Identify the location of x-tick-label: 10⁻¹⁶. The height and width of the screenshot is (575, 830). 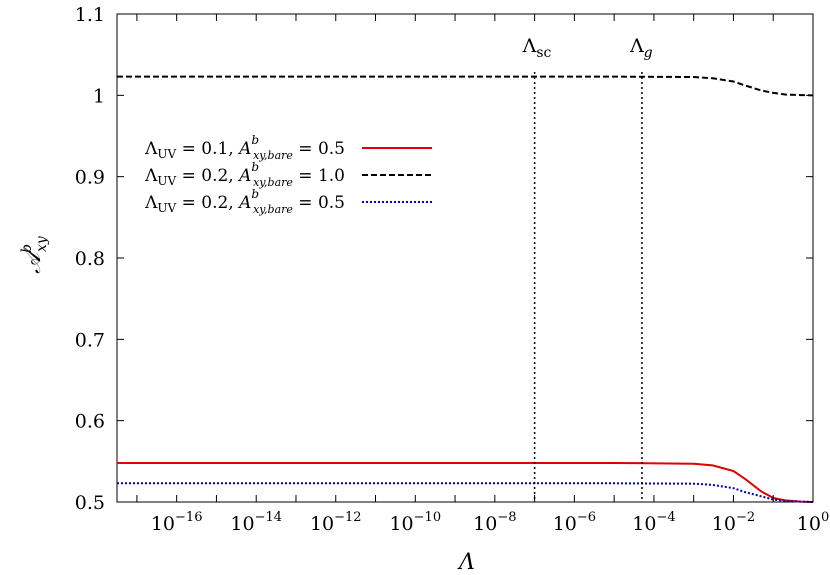
(177, 522).